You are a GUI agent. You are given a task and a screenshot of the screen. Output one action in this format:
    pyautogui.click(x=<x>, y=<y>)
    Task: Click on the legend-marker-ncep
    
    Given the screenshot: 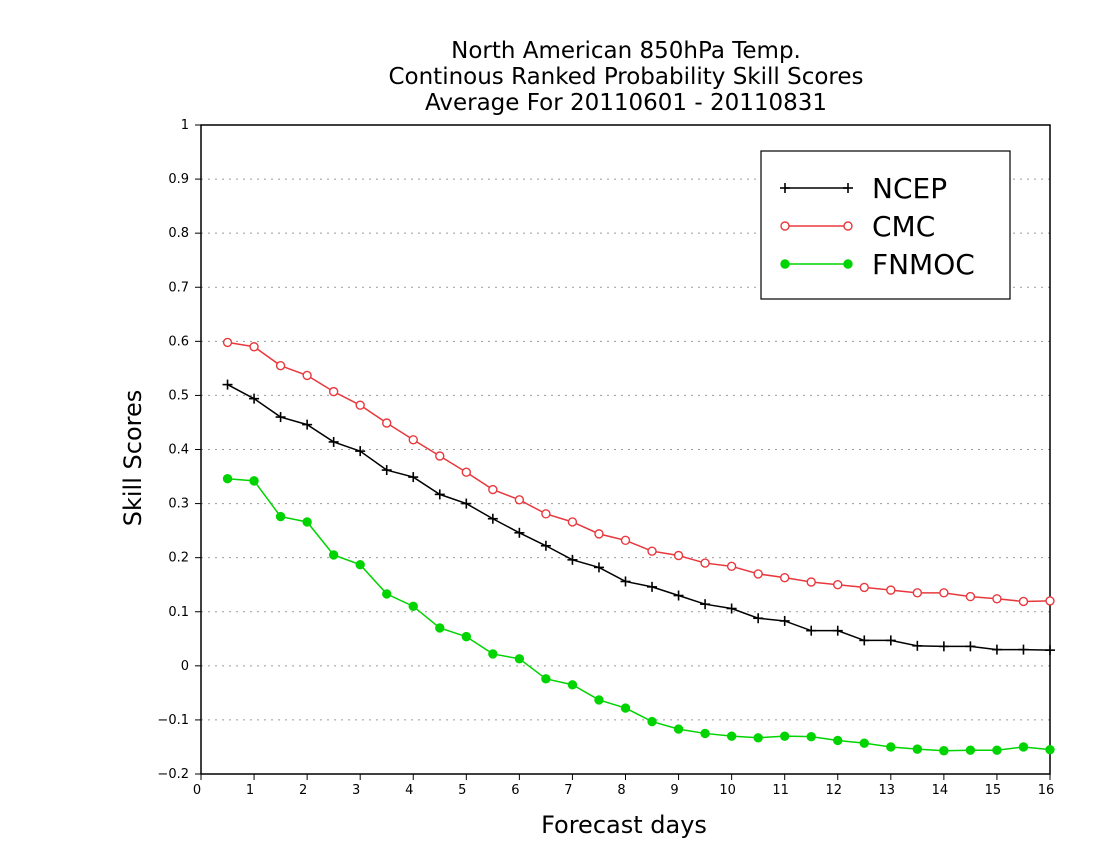 What is the action you would take?
    pyautogui.click(x=848, y=188)
    